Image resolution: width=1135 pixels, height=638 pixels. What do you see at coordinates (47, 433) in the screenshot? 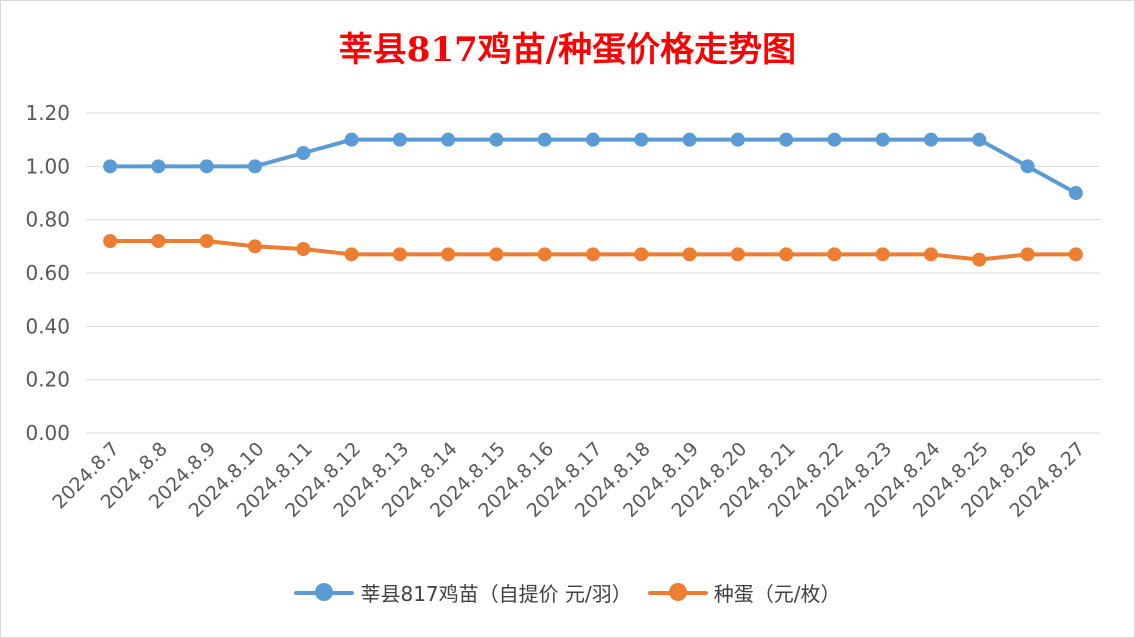
I see `y-tick-label: 0.00` at bounding box center [47, 433].